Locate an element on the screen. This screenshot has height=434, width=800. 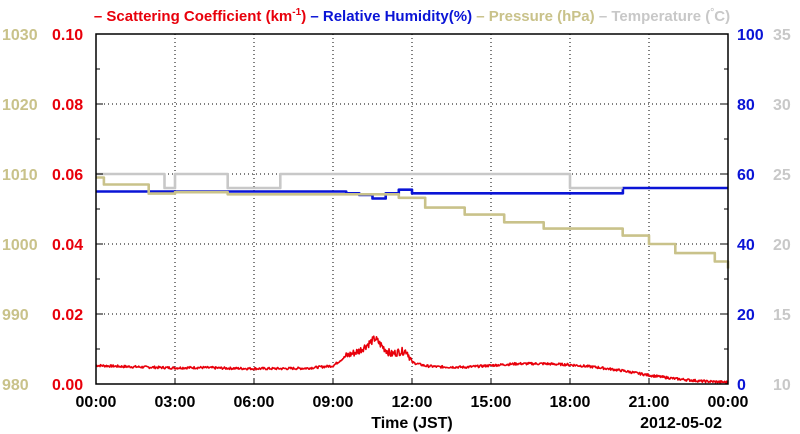
x-tick-label: 21:00 is located at coordinates (649, 402).